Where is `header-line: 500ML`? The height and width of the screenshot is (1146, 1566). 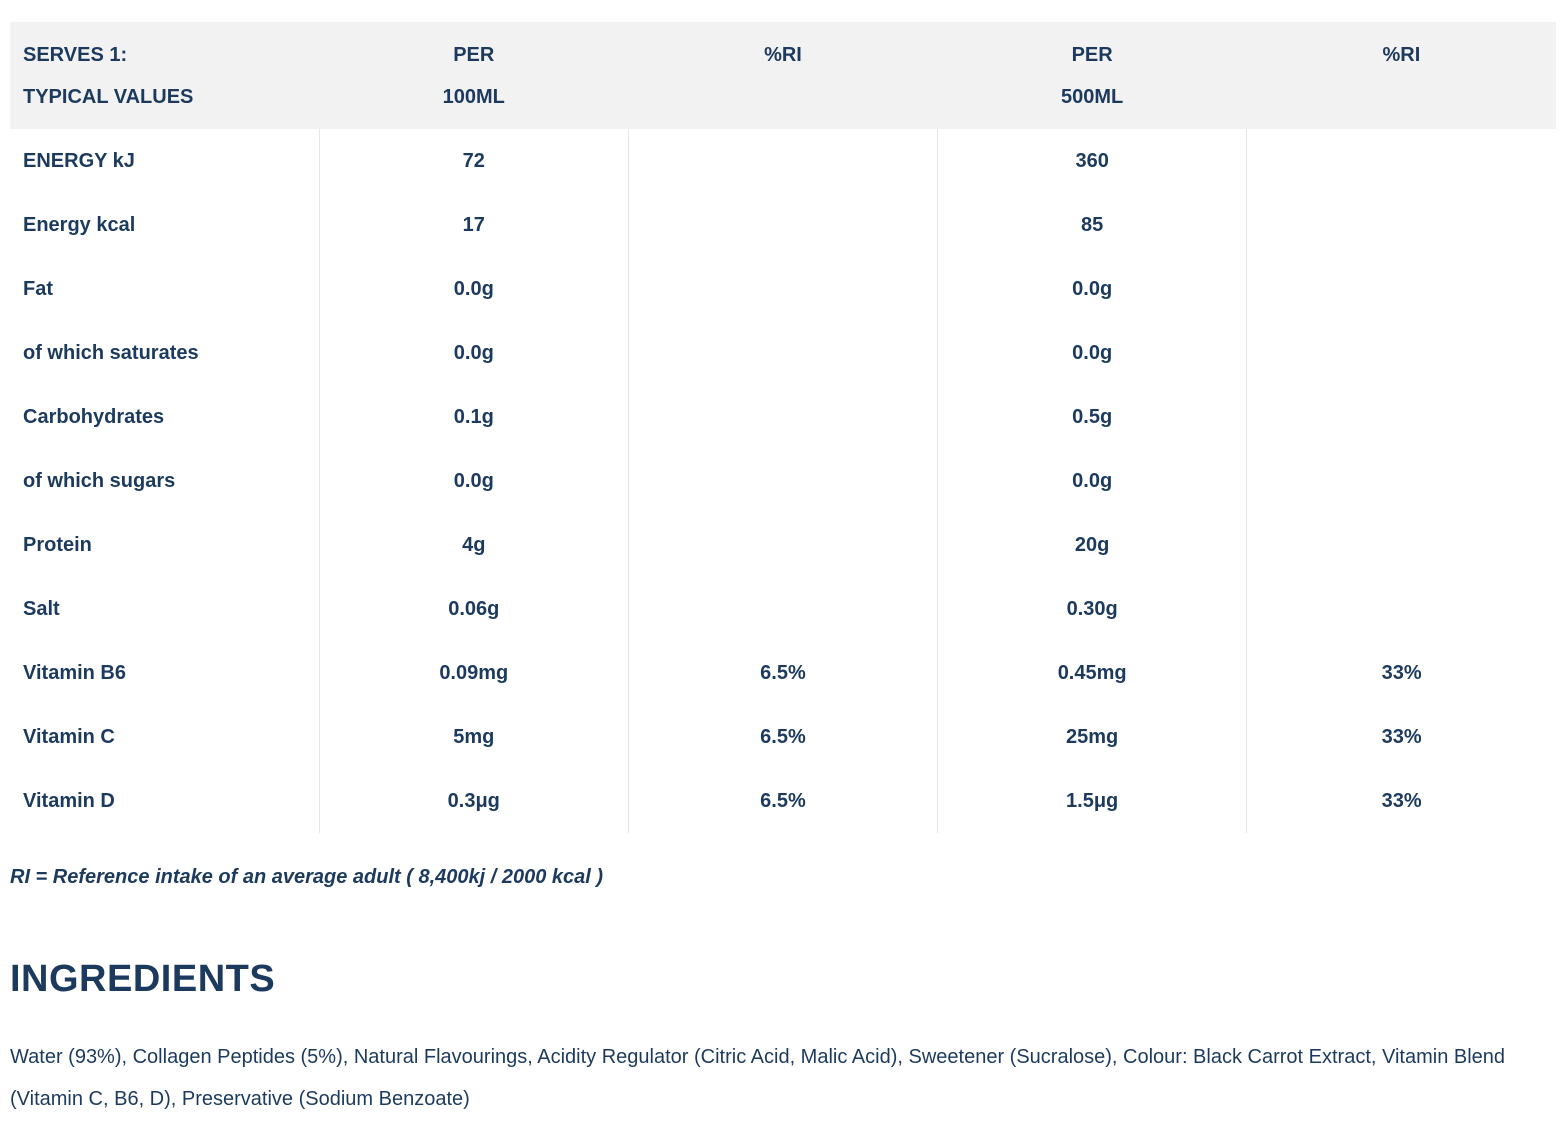
header-line: 500ML is located at coordinates (1092, 97).